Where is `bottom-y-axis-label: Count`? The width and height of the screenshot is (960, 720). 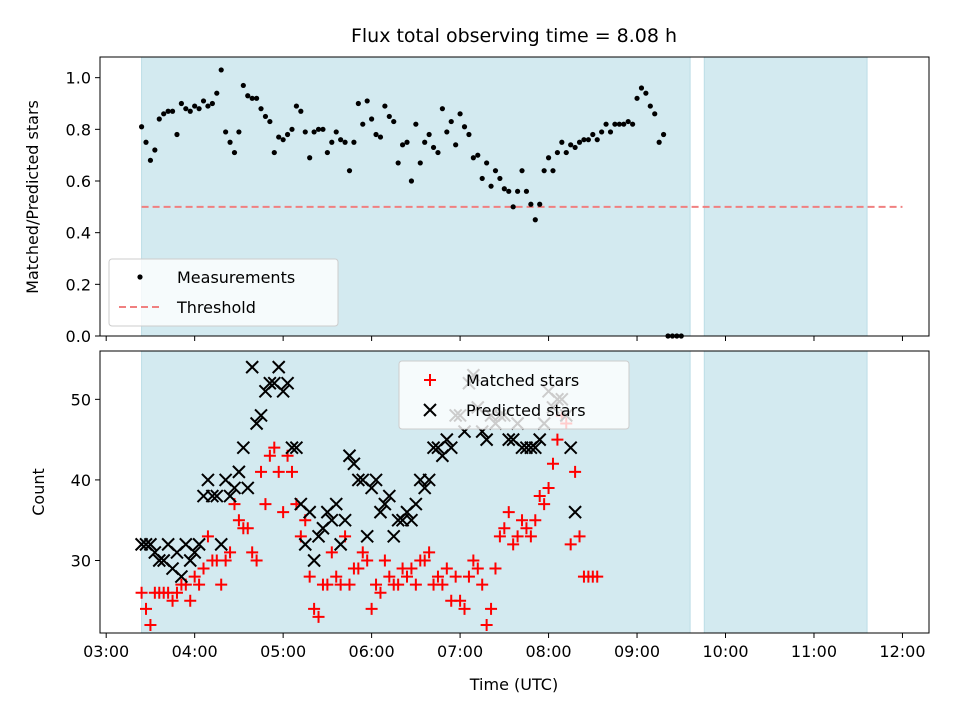
bottom-y-axis-label: Count is located at coordinates (38, 492).